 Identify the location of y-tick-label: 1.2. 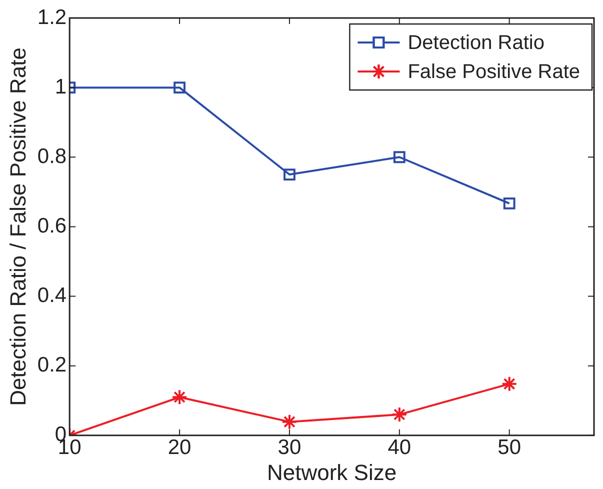
(52, 17).